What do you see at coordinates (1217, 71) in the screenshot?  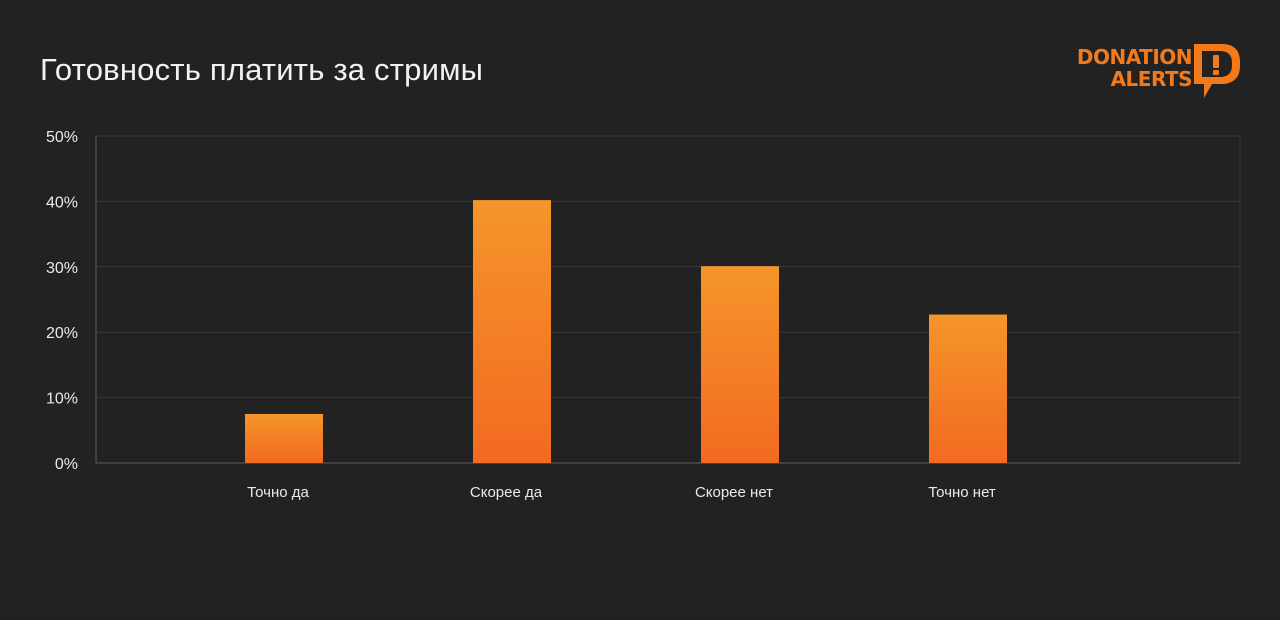 I see `exclamation-speech-bubble-icon` at bounding box center [1217, 71].